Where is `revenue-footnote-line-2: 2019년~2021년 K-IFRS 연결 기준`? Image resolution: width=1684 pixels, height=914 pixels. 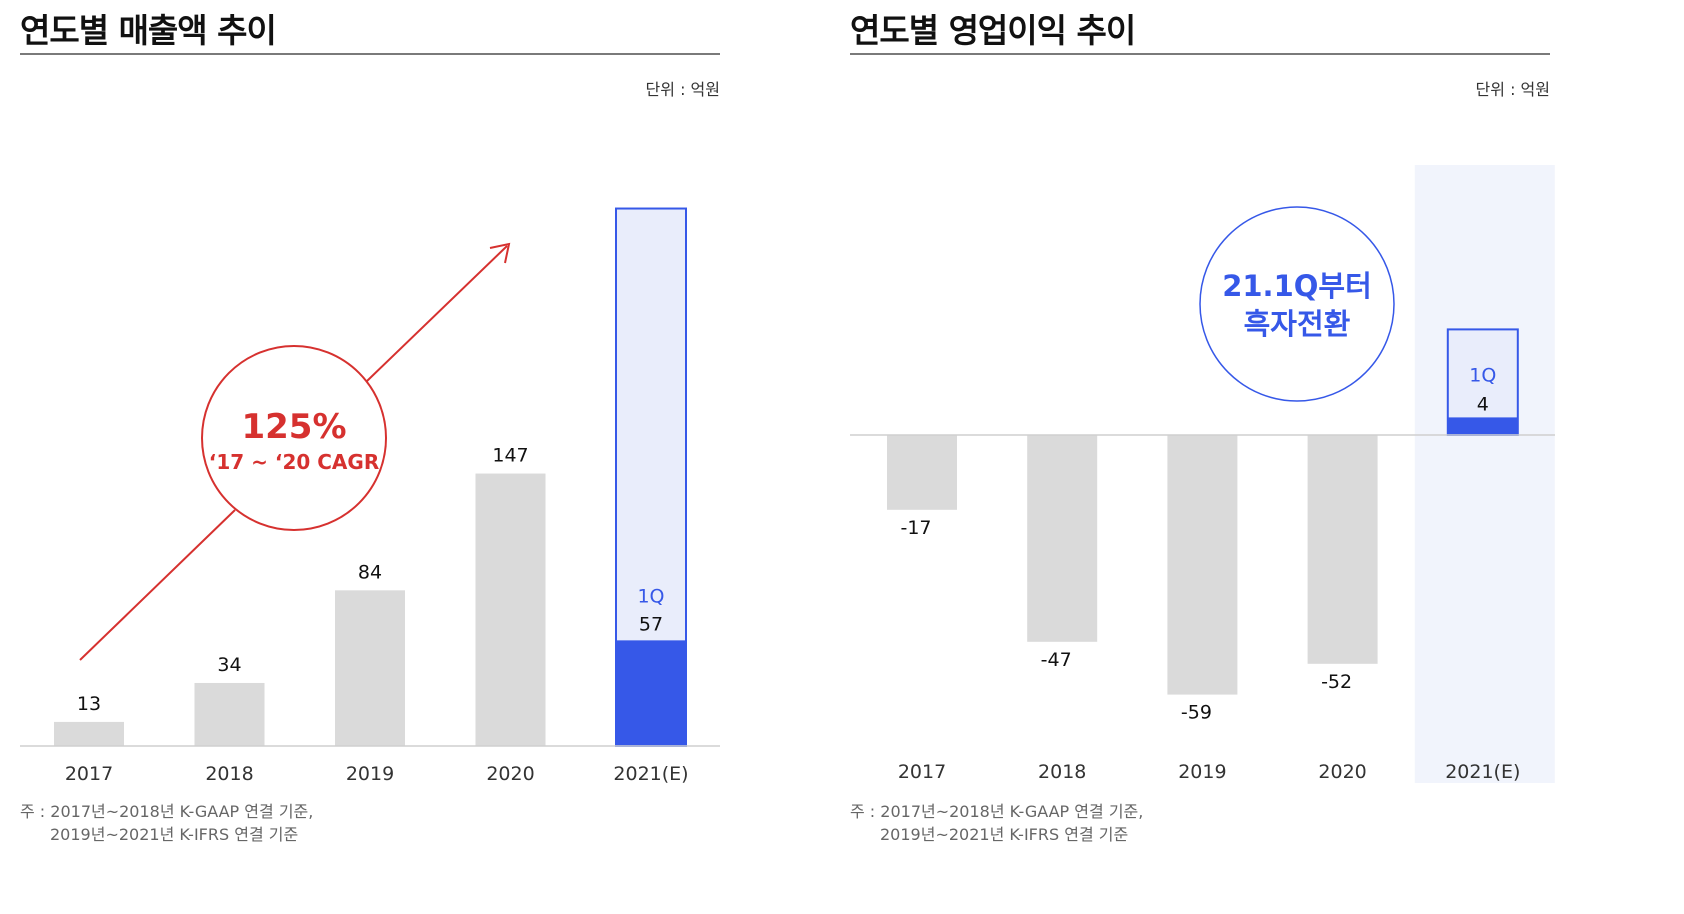 revenue-footnote-line-2: 2019년~2021년 K-IFRS 연결 기준 is located at coordinates (174, 834).